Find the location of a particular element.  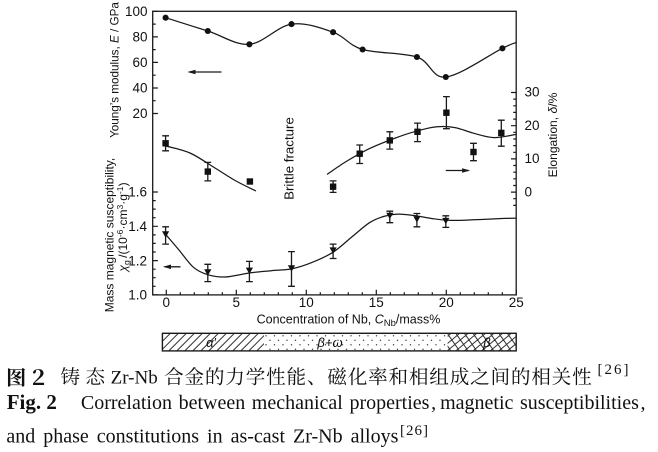

svg-text: 1.2 is located at coordinates (137, 260).